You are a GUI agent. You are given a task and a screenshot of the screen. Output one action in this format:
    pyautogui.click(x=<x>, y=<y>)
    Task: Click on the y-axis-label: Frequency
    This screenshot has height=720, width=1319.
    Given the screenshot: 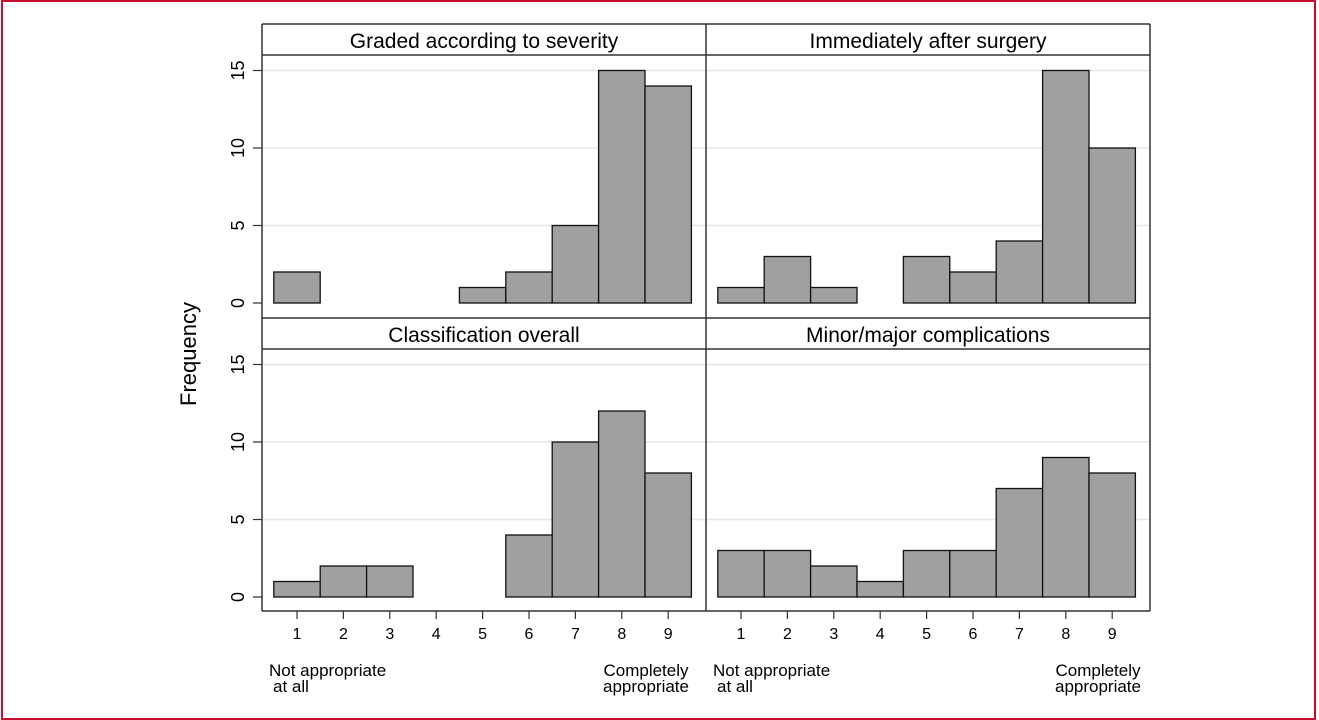 What is the action you would take?
    pyautogui.click(x=188, y=354)
    